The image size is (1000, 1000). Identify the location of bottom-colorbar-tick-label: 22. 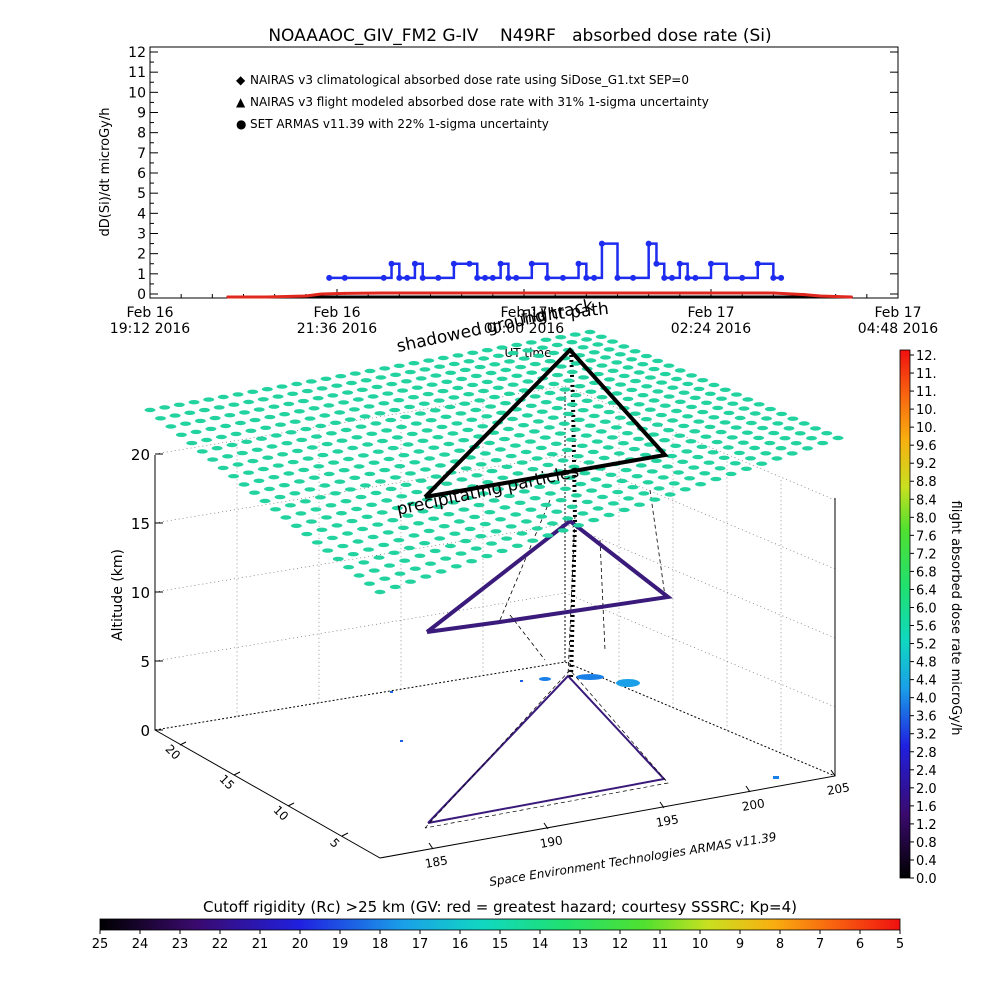
(220, 944).